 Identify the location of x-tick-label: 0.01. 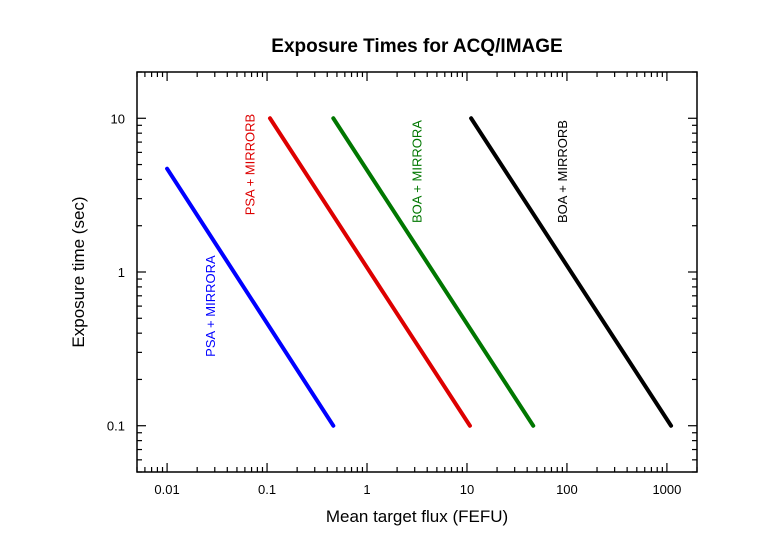
(166, 489).